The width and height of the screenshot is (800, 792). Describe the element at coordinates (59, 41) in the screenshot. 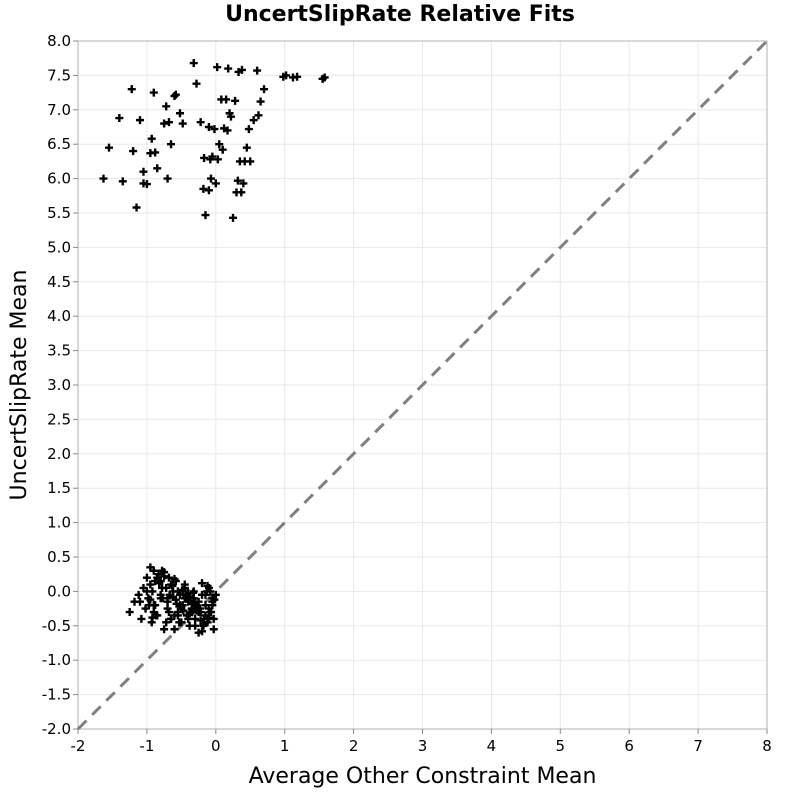

I see `y-tick-label: 8.0` at that location.